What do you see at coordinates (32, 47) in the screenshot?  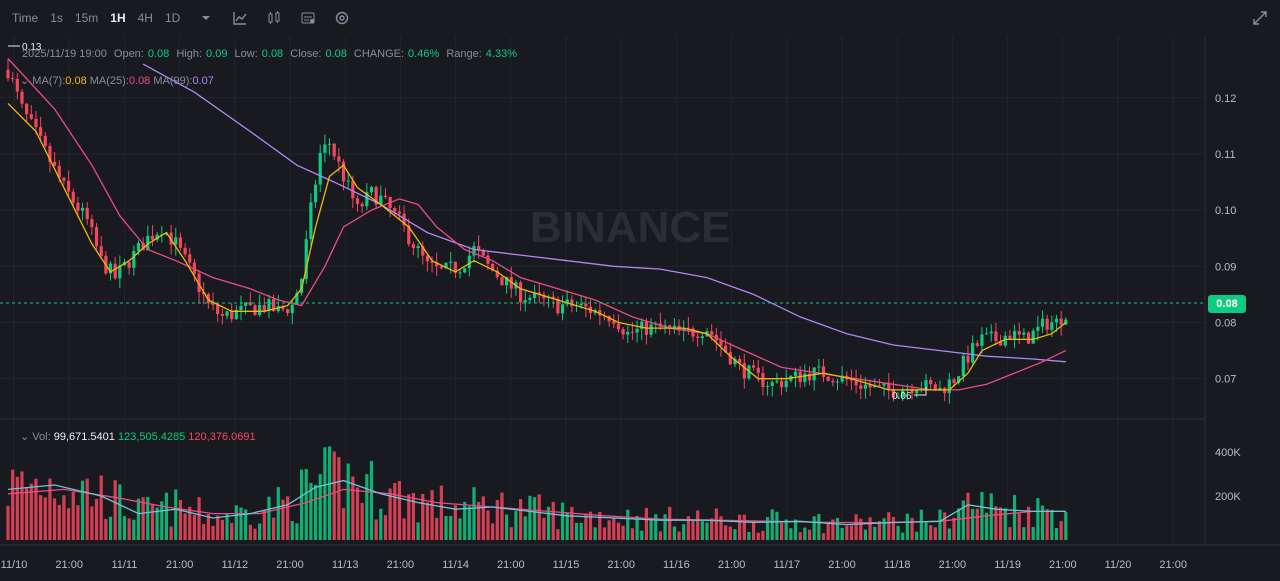 I see `high-marker-label: 0.13` at bounding box center [32, 47].